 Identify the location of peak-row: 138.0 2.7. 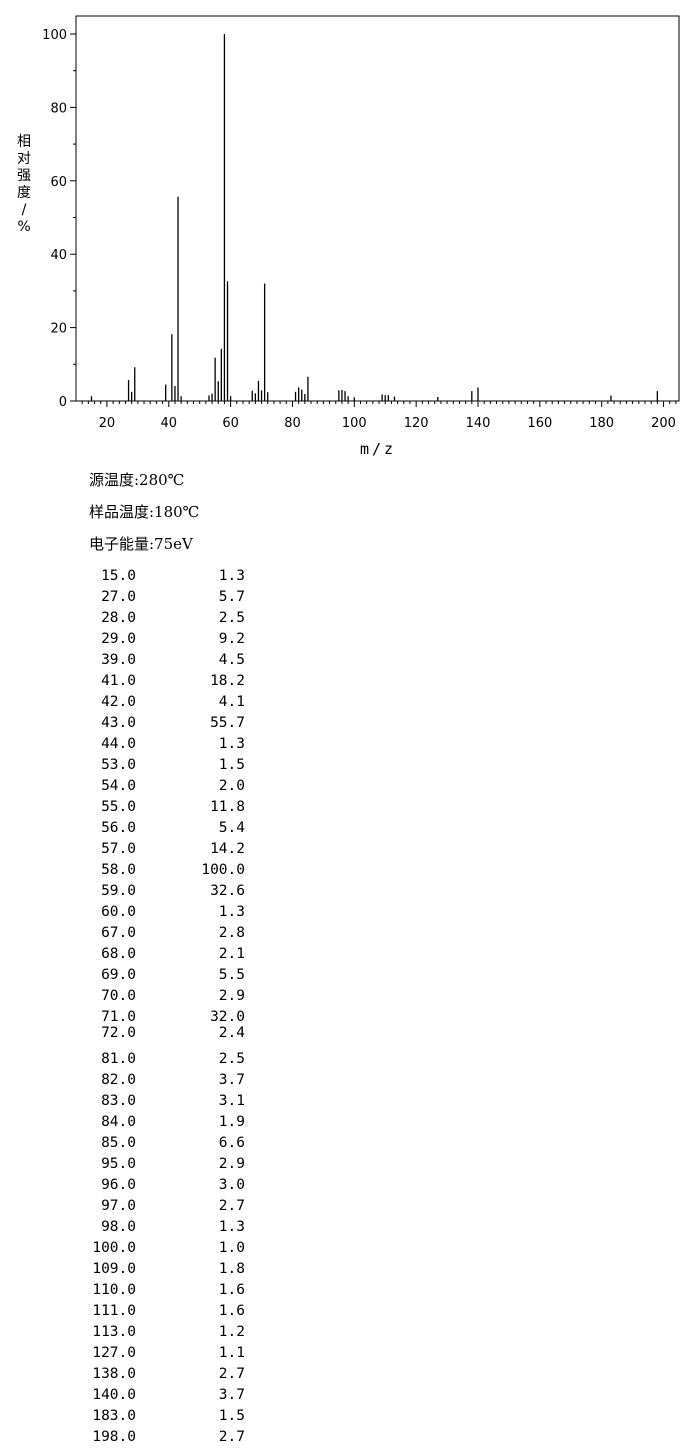
(130, 1376).